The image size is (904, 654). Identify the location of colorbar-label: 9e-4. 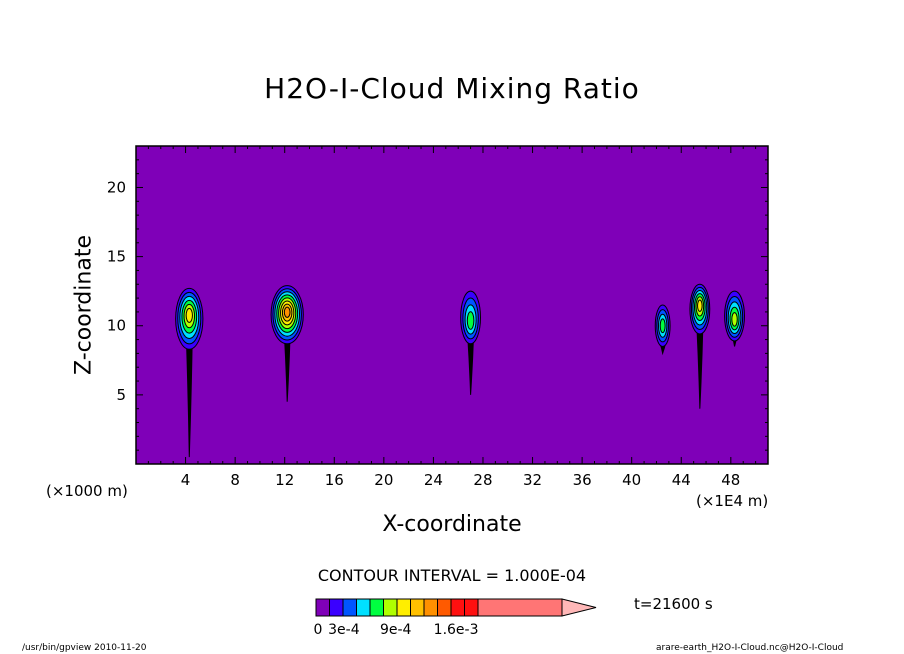
(396, 630).